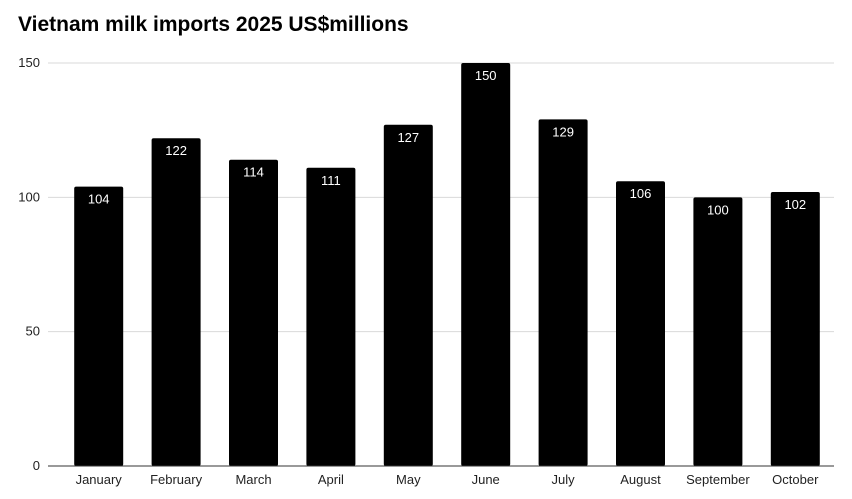 The image size is (852, 499). What do you see at coordinates (36, 465) in the screenshot?
I see `y-tick-label: 0` at bounding box center [36, 465].